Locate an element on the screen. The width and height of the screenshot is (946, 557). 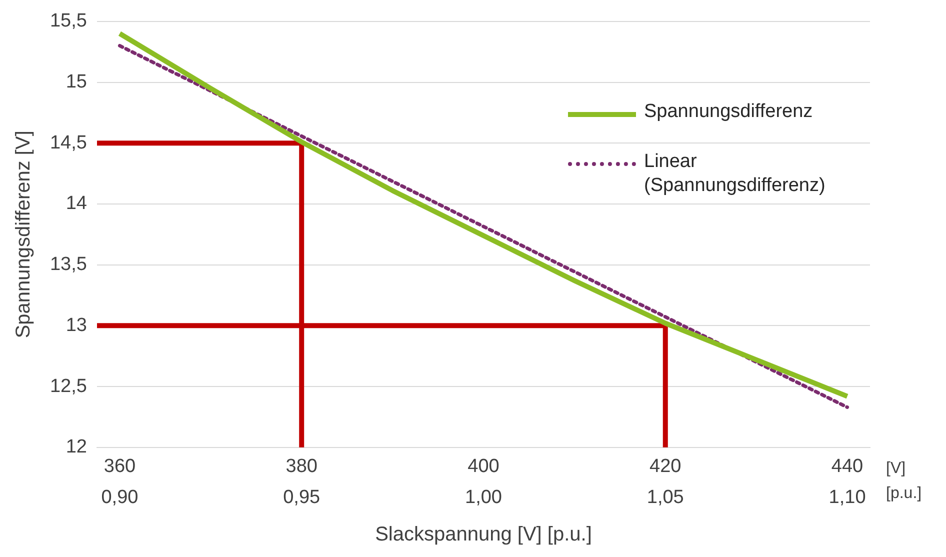
y-tick-label: 12 is located at coordinates (76, 447).